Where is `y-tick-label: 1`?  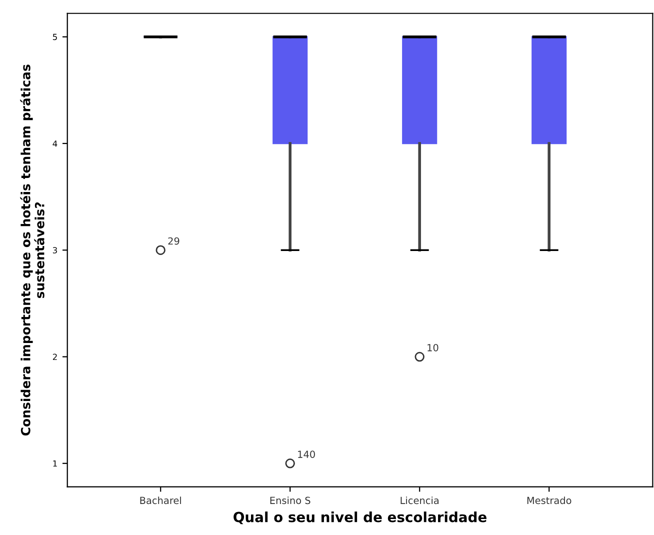
y-tick-label: 1 is located at coordinates (55, 463).